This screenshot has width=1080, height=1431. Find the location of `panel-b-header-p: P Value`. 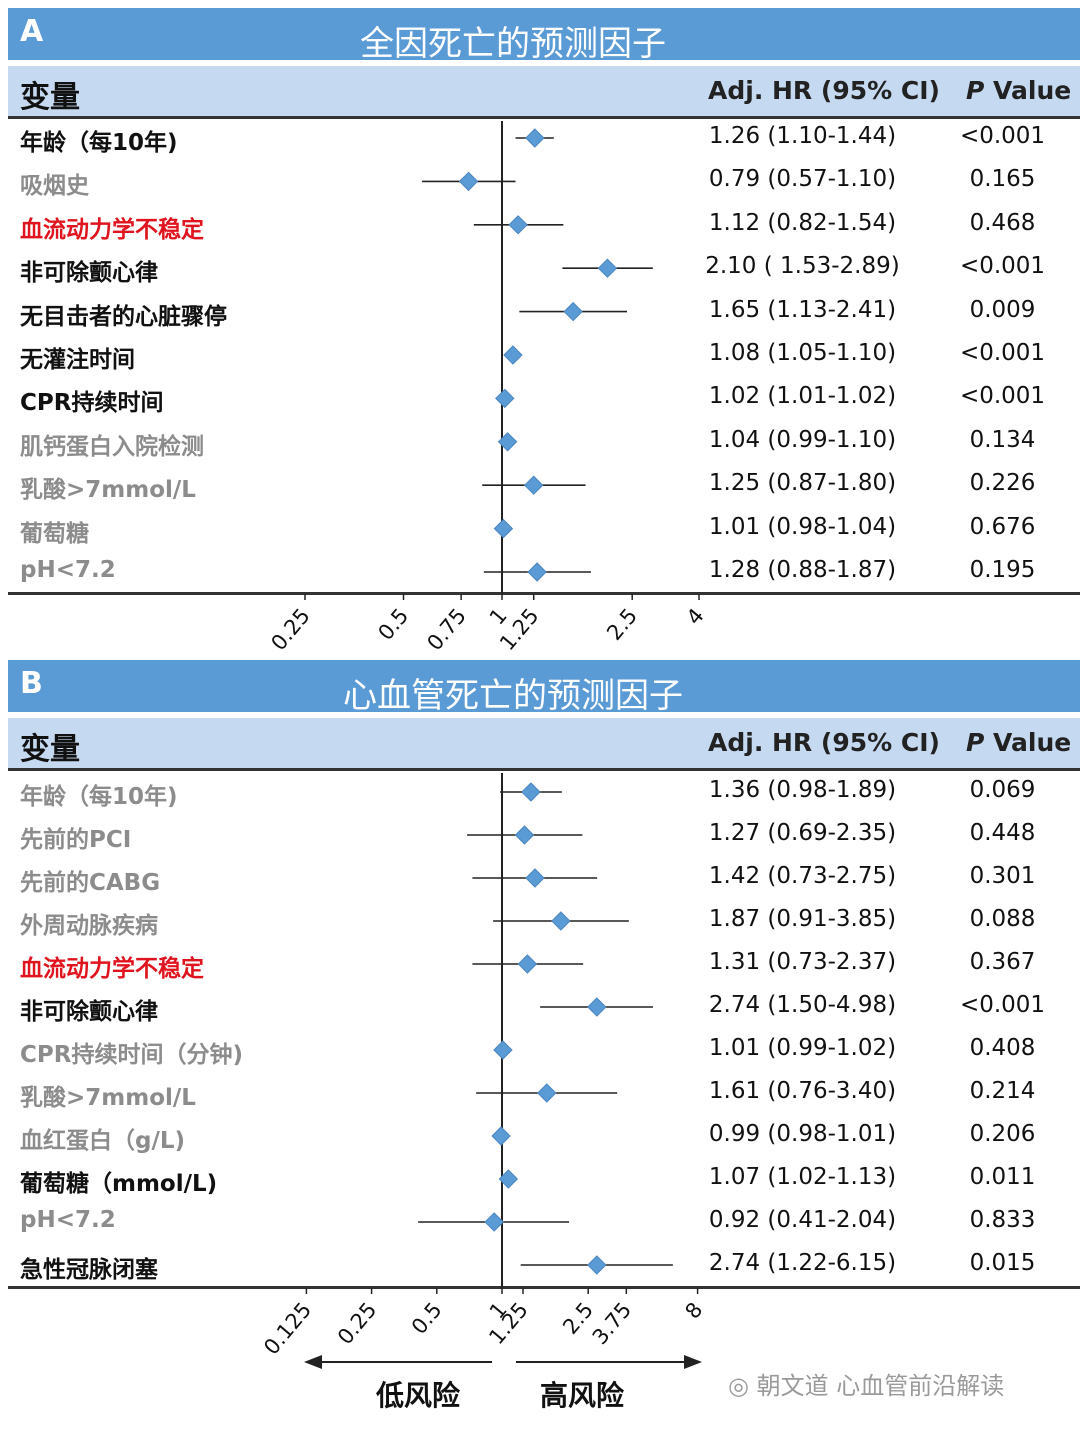

panel-b-header-p: P Value is located at coordinates (1018, 742).